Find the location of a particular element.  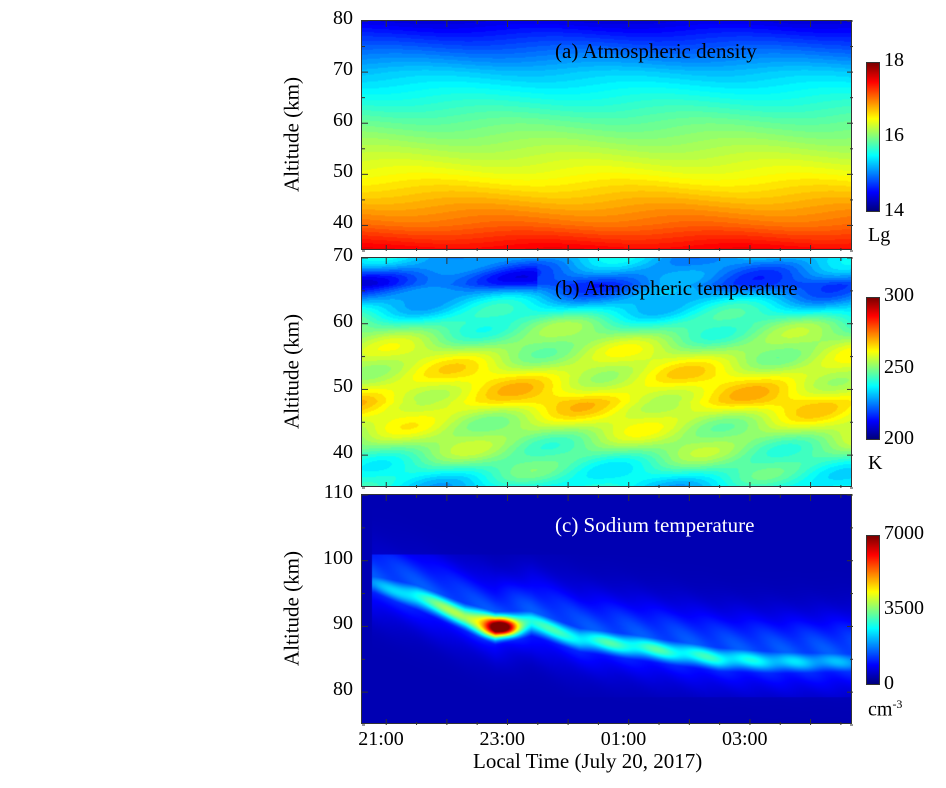

colorbar-unit: cm-3 is located at coordinates (885, 709).